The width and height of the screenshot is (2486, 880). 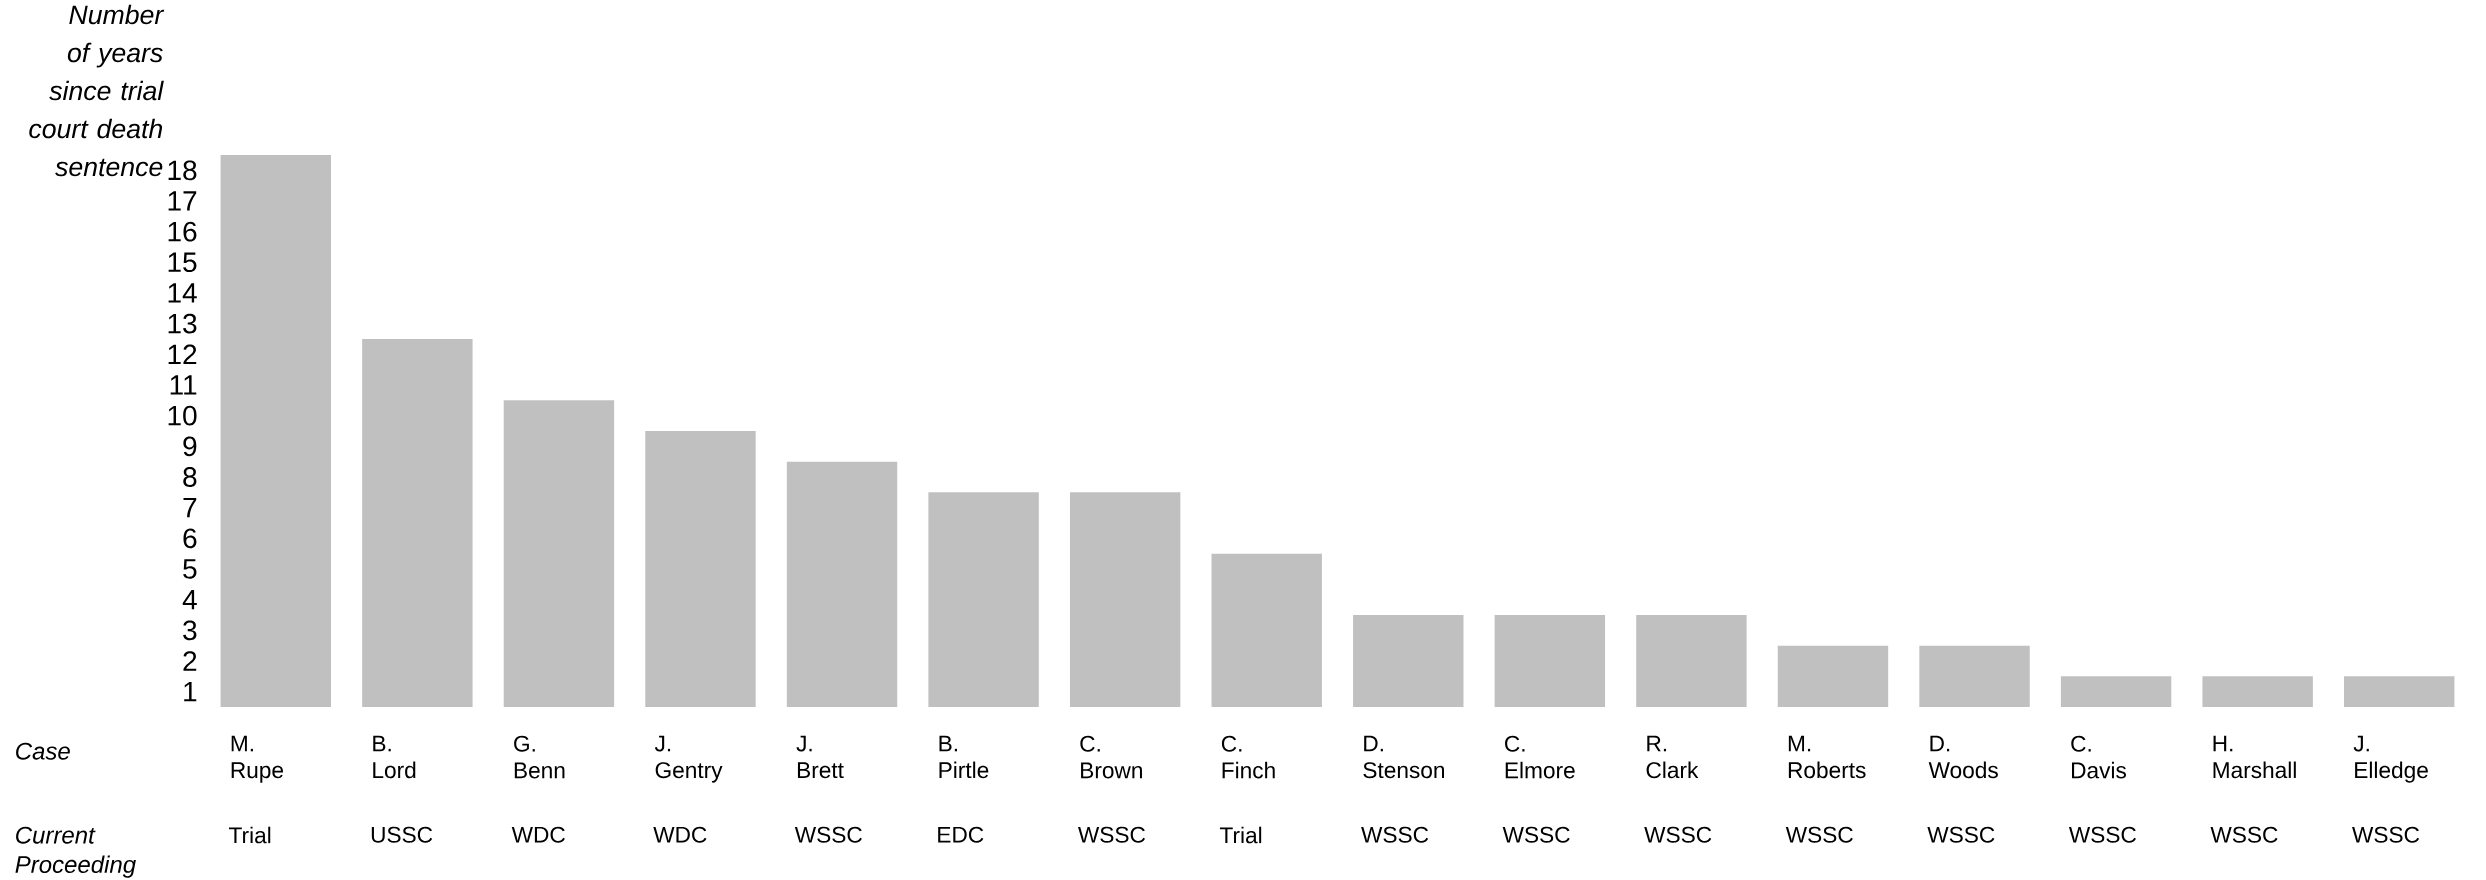 I want to click on x-tick-label: J. Gentry, so click(x=688, y=759).